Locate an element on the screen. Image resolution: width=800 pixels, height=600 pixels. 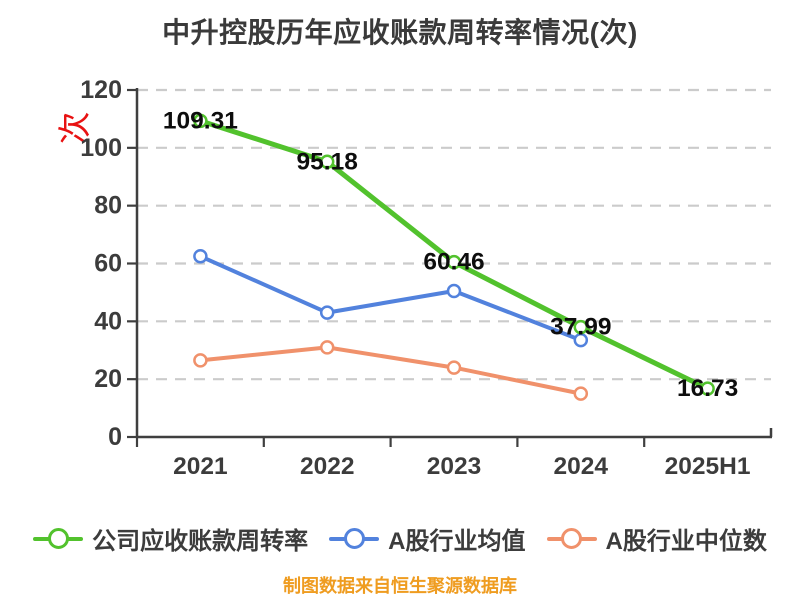
y-tick-label: 60 is located at coordinates (108, 264).